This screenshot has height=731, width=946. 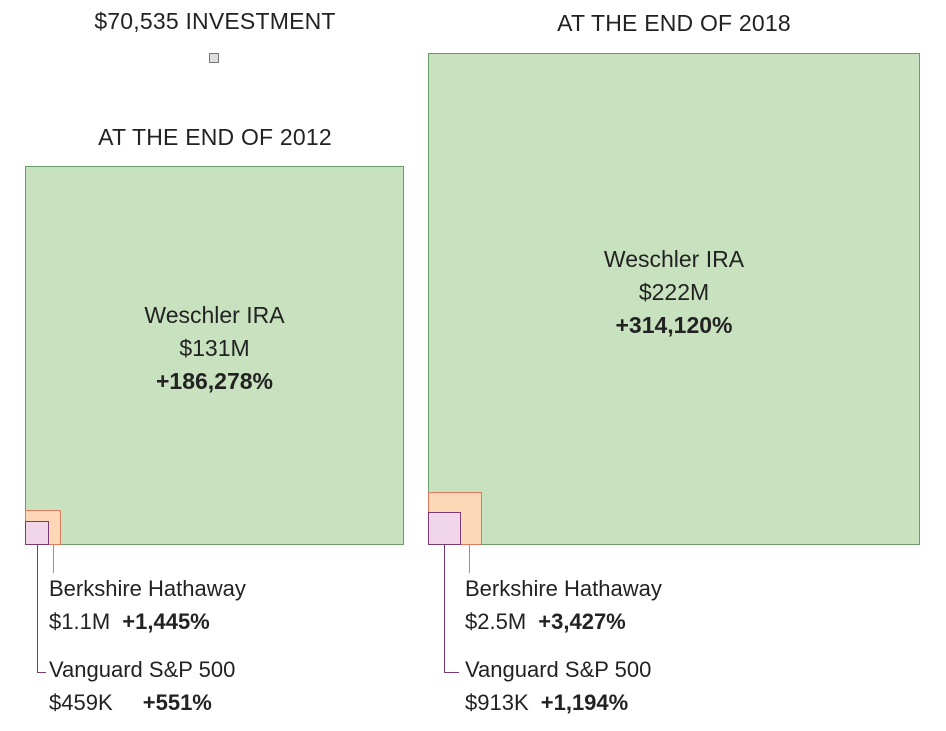 What do you see at coordinates (497, 702) in the screenshot?
I see `vanguard-2018-value: $913K` at bounding box center [497, 702].